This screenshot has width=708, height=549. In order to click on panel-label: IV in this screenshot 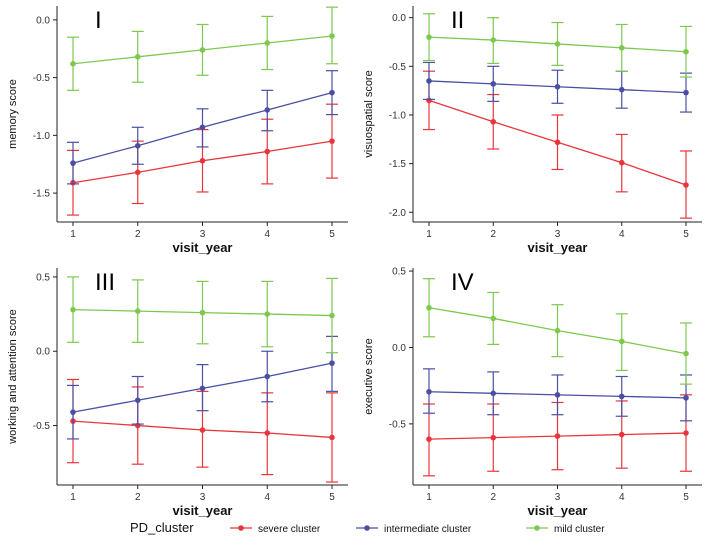, I will do `click(462, 282)`.